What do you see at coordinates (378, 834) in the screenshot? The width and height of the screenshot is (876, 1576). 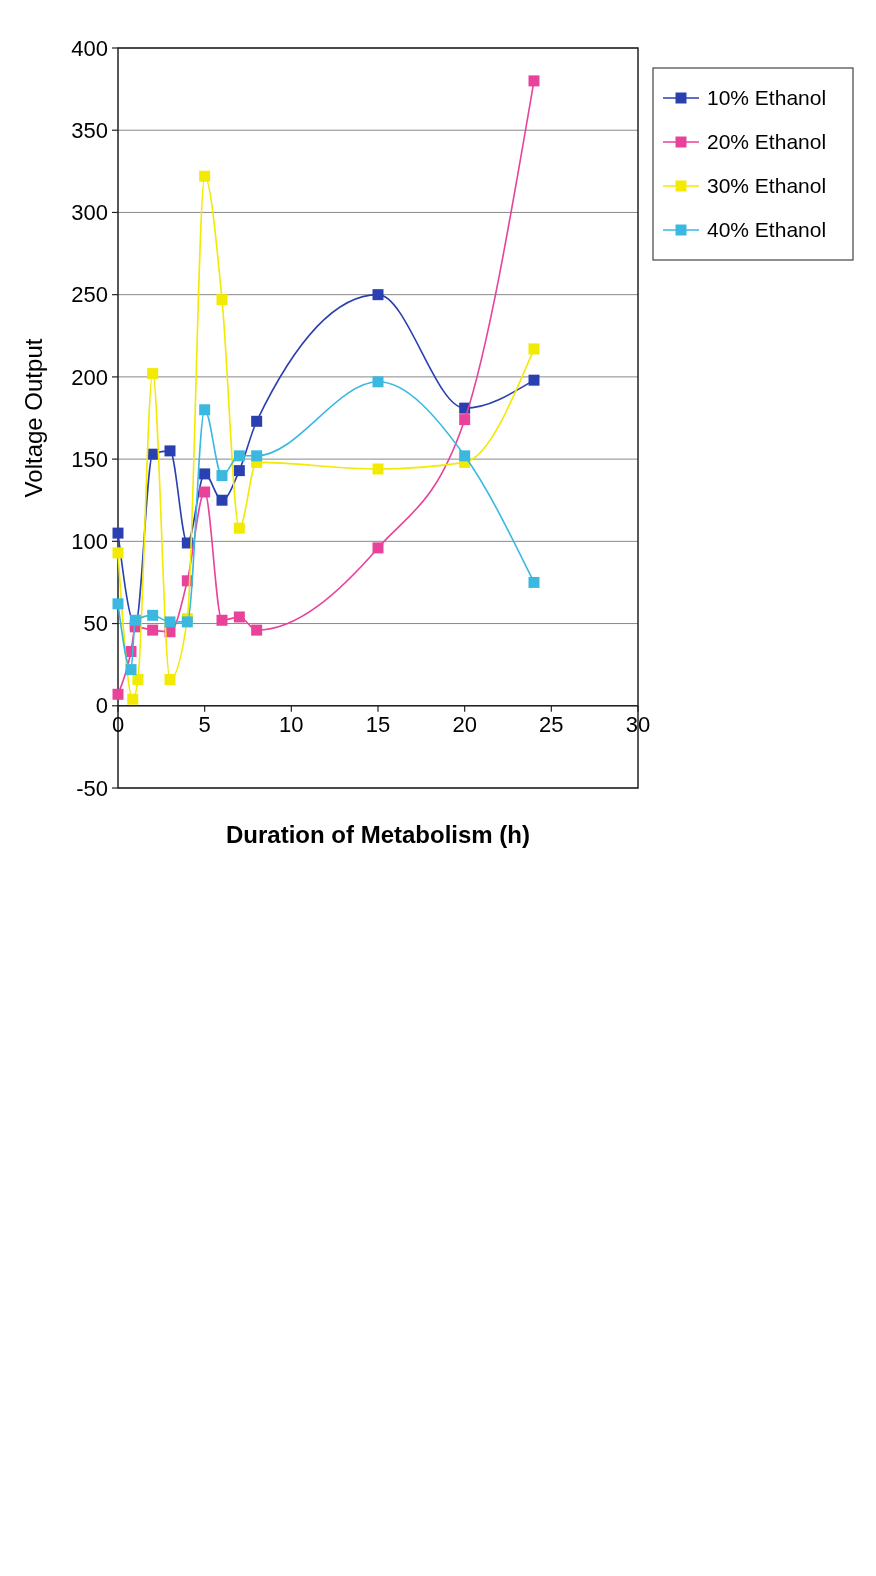 I see `x-axis-title: Duration of Metabolism (h)` at bounding box center [378, 834].